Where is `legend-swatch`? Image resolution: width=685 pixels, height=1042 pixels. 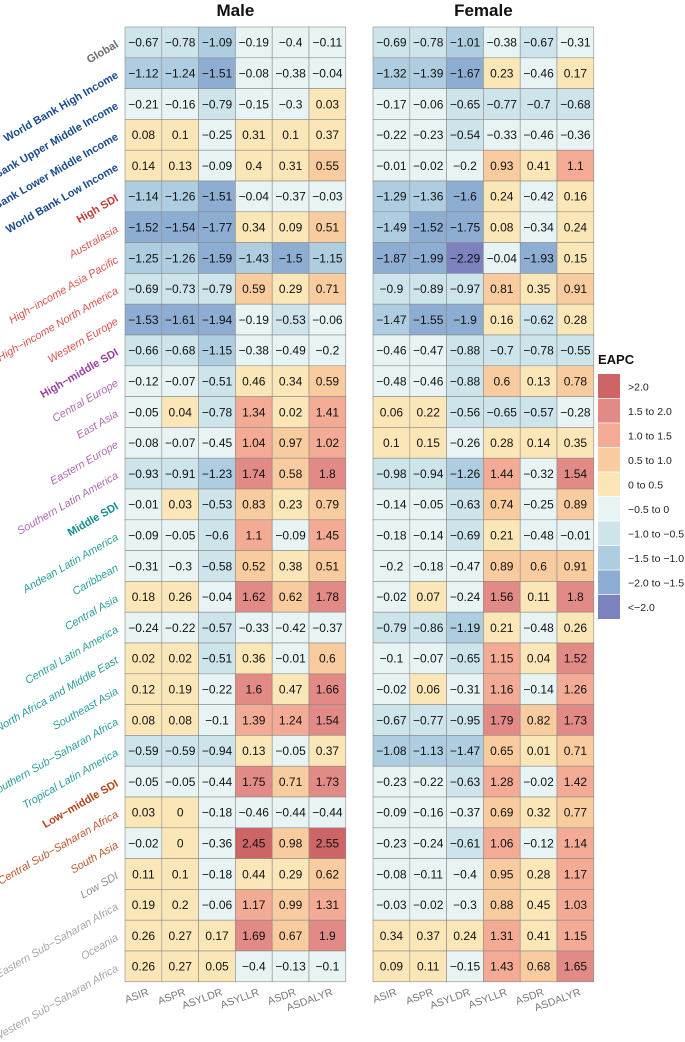
legend-swatch is located at coordinates (609, 386).